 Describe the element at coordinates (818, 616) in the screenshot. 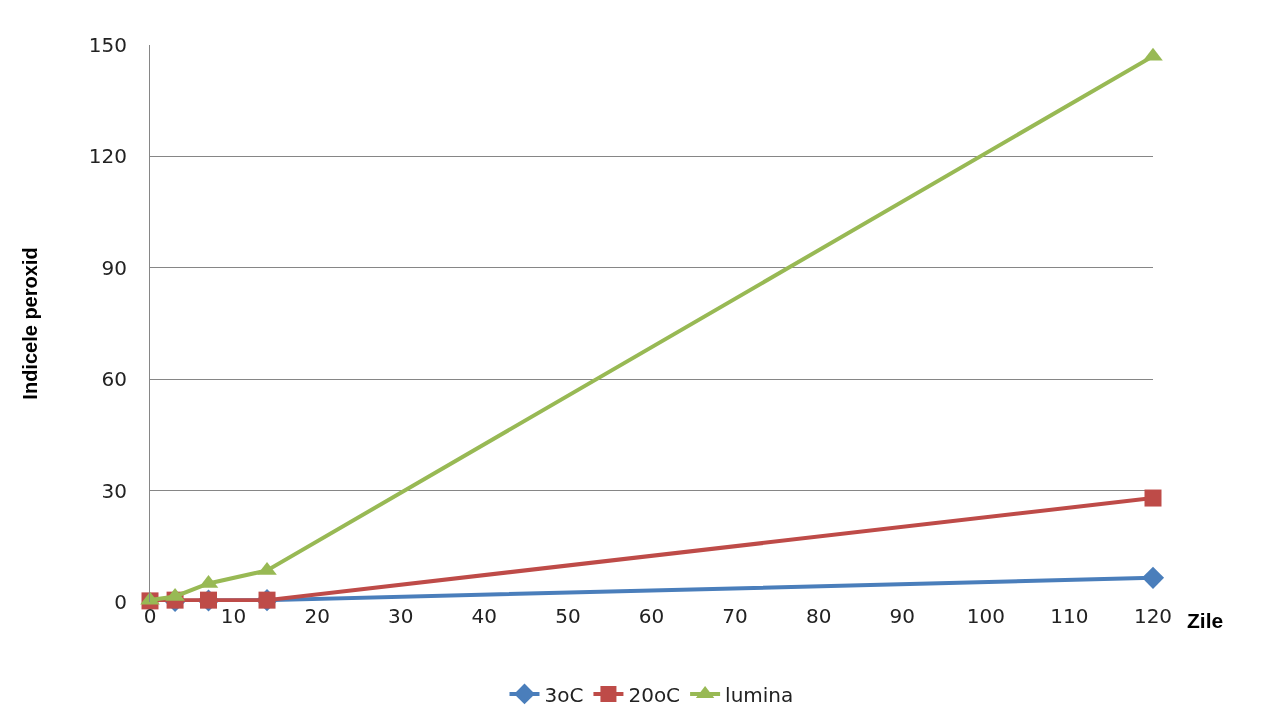

I see `x-tick-label: 80` at that location.